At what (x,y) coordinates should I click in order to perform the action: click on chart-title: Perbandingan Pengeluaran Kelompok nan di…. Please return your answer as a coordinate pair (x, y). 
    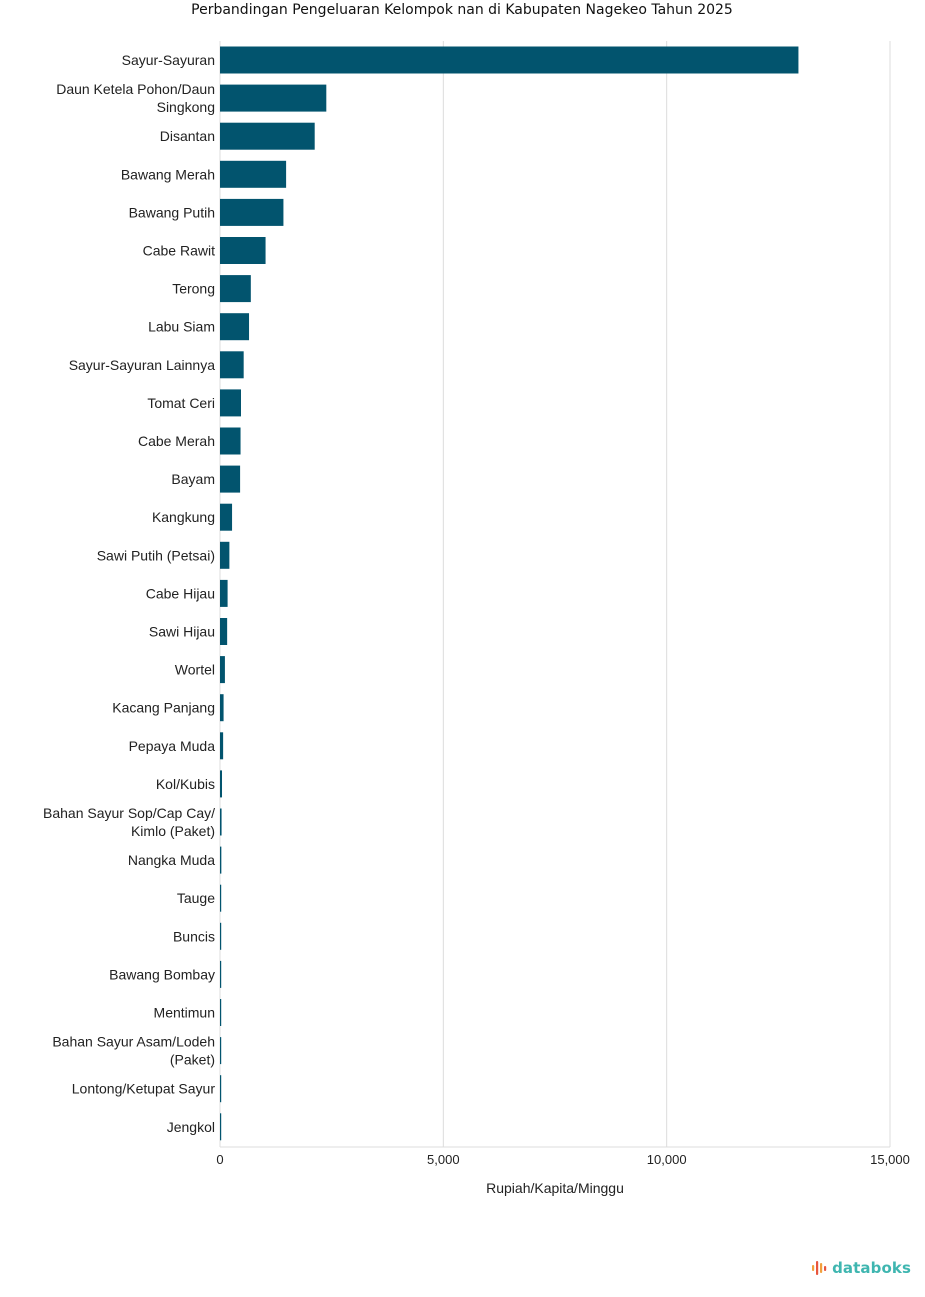
    Looking at the image, I should click on (462, 10).